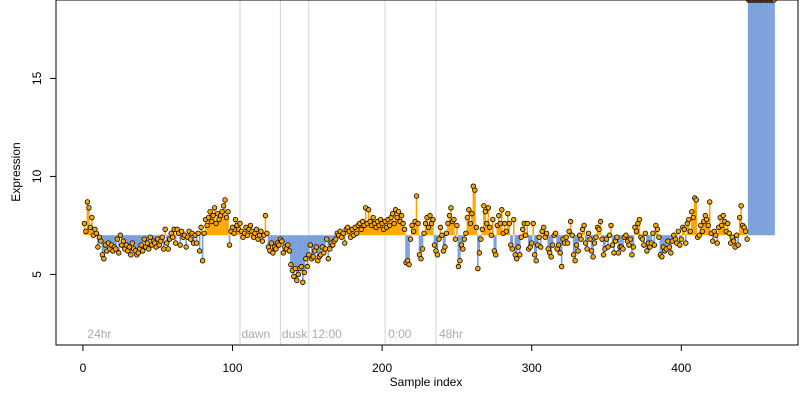 The image size is (800, 400). Describe the element at coordinates (451, 334) in the screenshot. I see `event-annotation: 48hr` at that location.